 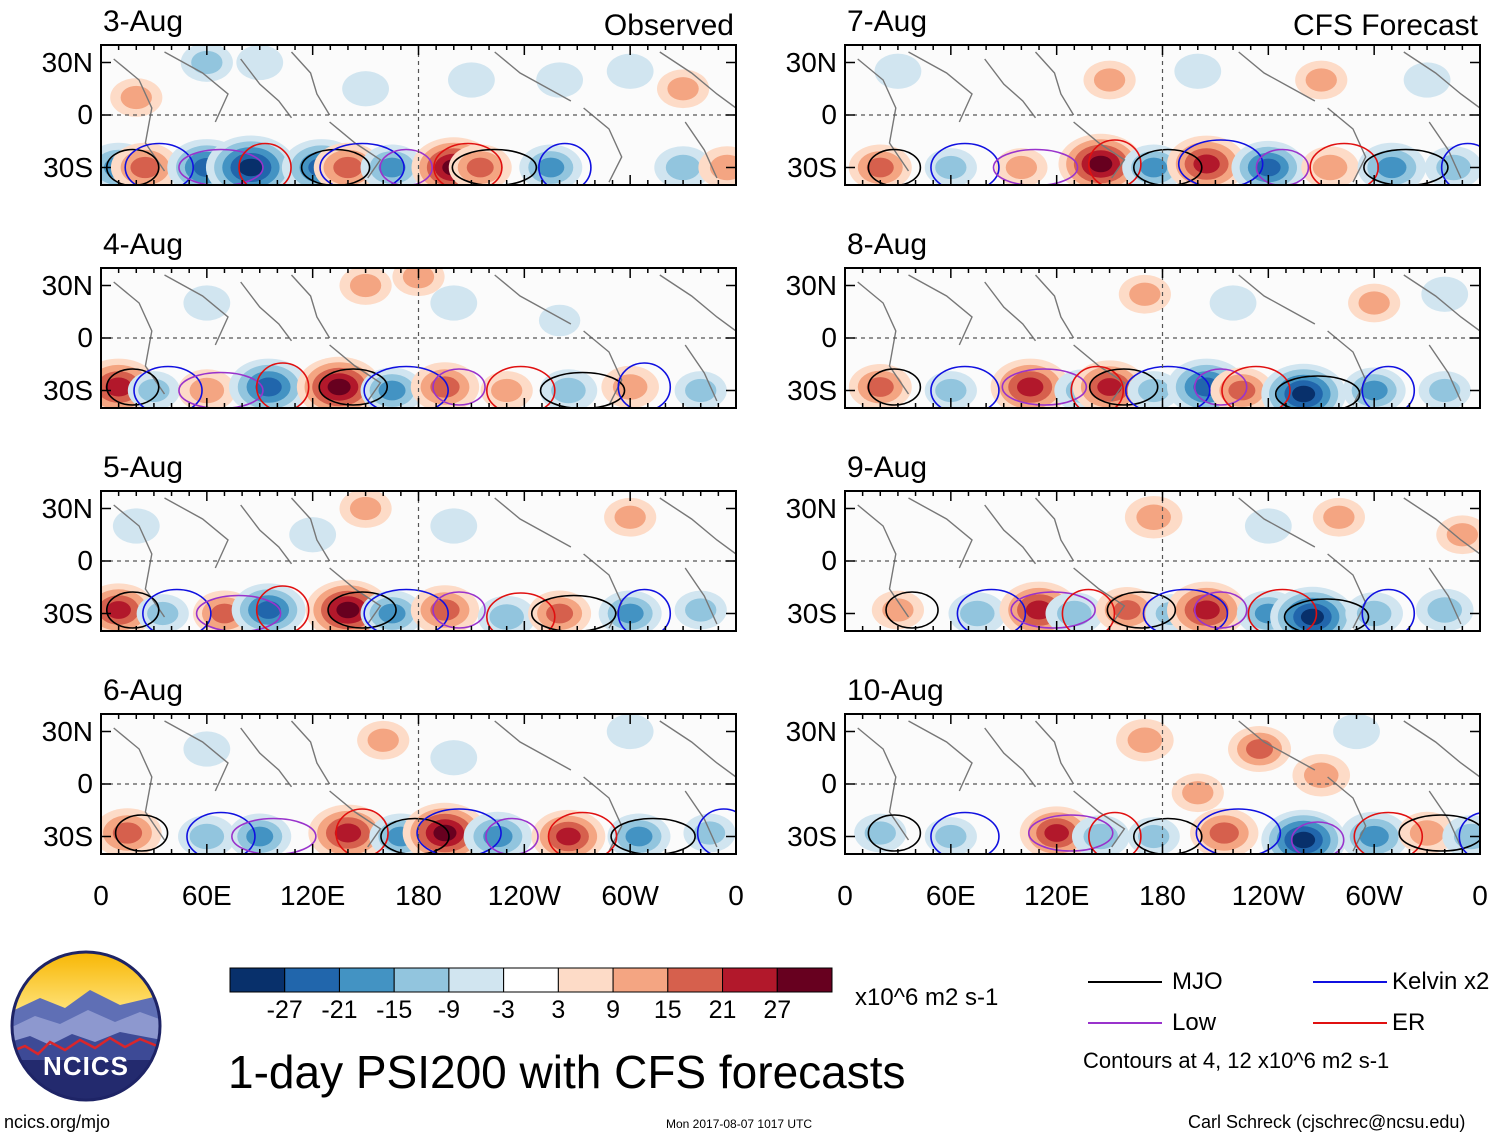 I want to click on panel-date-label: 7-Aug, so click(x=887, y=21).